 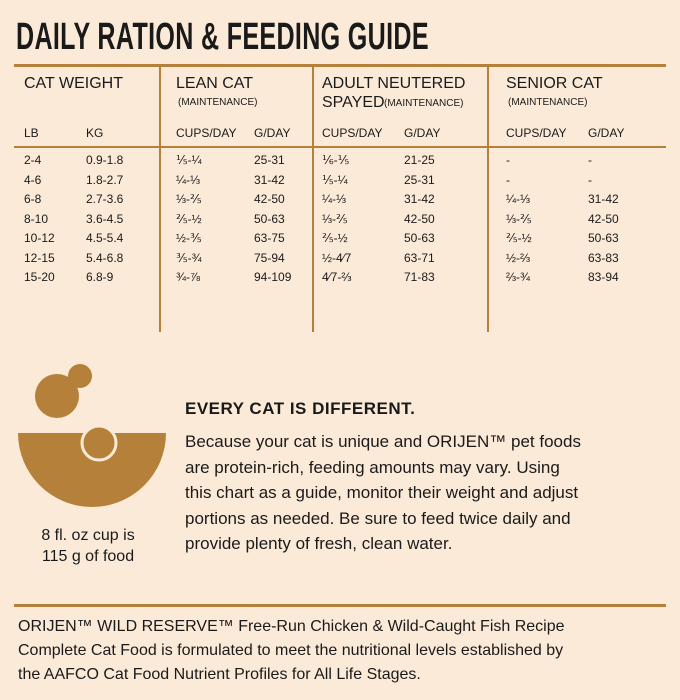 What do you see at coordinates (419, 257) in the screenshot?
I see `cell: 63-71` at bounding box center [419, 257].